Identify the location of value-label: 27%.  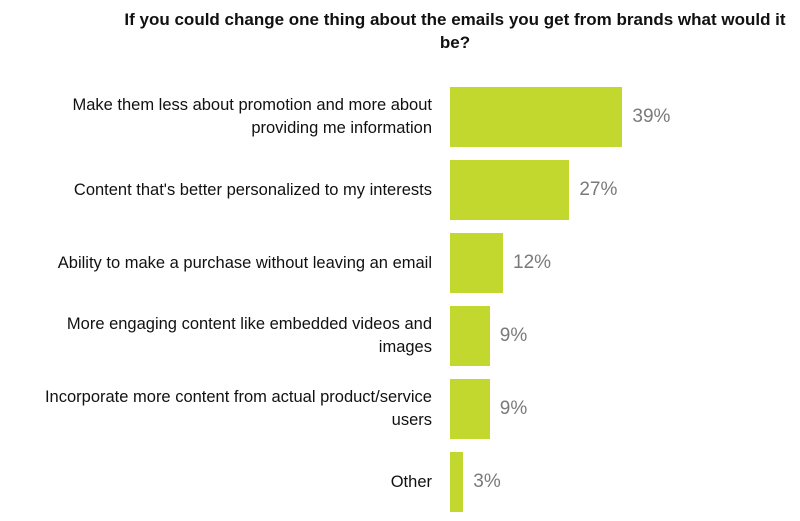
(598, 189).